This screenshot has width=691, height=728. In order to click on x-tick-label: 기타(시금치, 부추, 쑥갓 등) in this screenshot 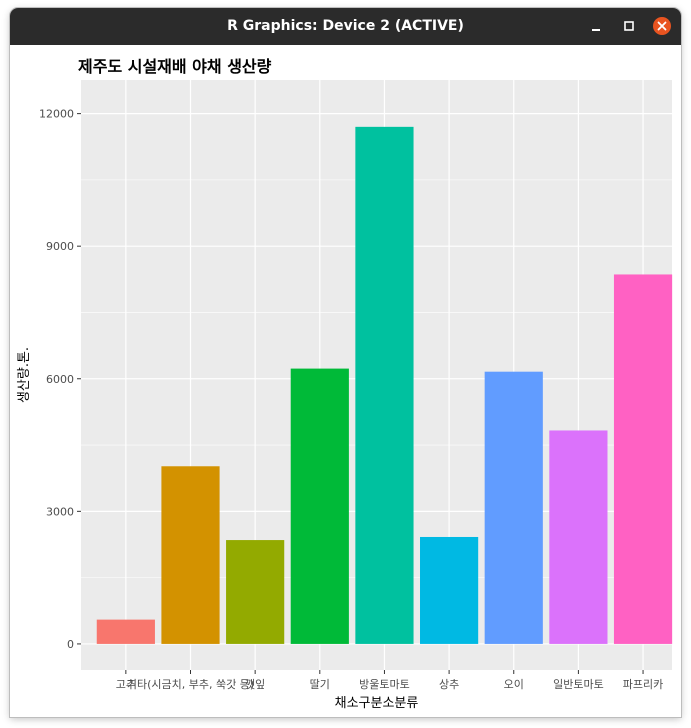, I will do `click(190, 684)`.